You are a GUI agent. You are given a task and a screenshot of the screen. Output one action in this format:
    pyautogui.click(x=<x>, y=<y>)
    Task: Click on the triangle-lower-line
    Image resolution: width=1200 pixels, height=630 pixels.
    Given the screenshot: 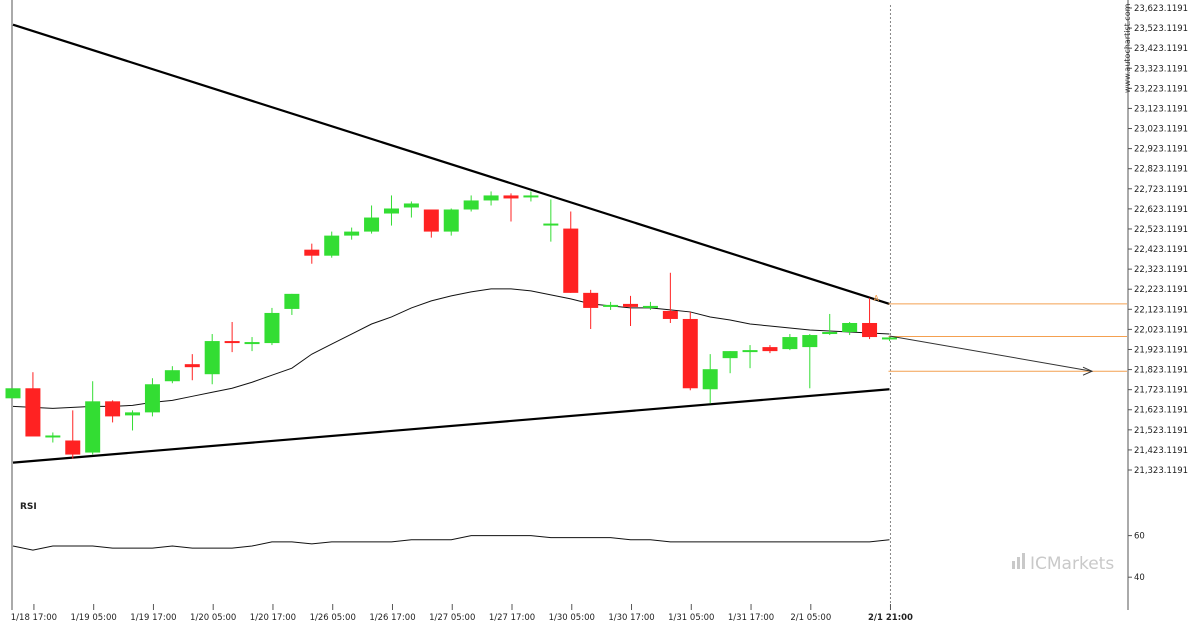 What is the action you would take?
    pyautogui.click(x=451, y=426)
    